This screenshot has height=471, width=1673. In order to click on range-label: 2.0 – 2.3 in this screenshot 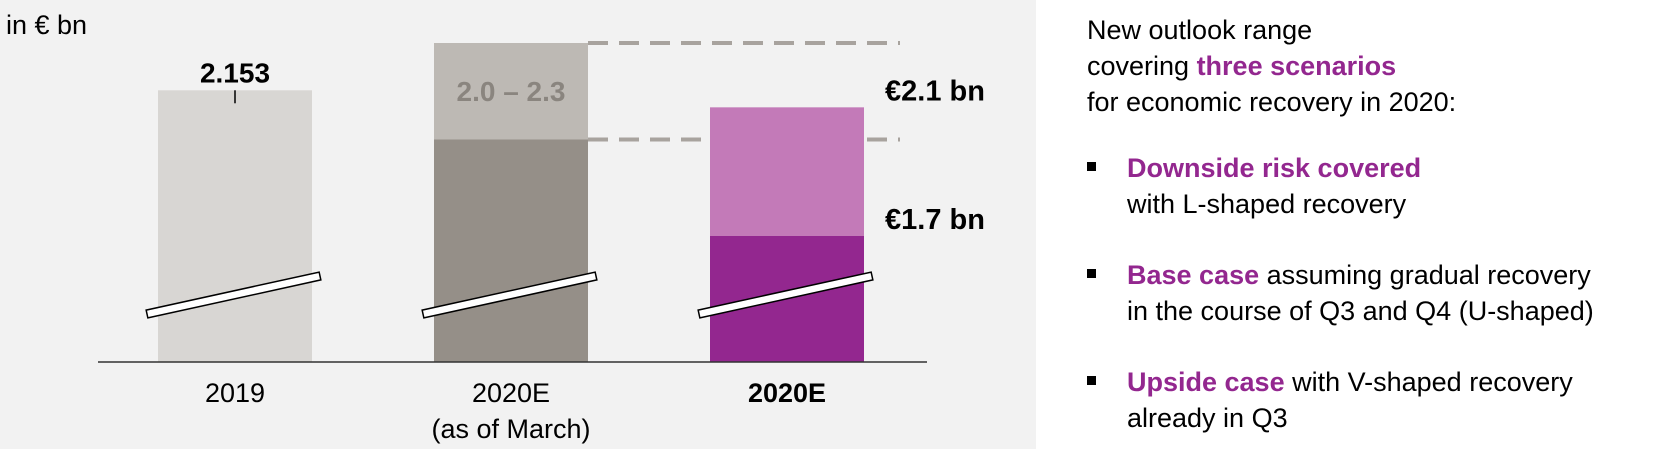, I will do `click(511, 91)`.